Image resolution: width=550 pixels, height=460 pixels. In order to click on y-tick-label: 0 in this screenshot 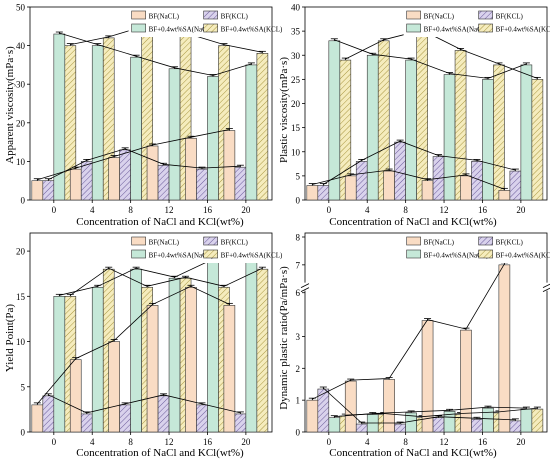, I will do `click(23, 201)`.